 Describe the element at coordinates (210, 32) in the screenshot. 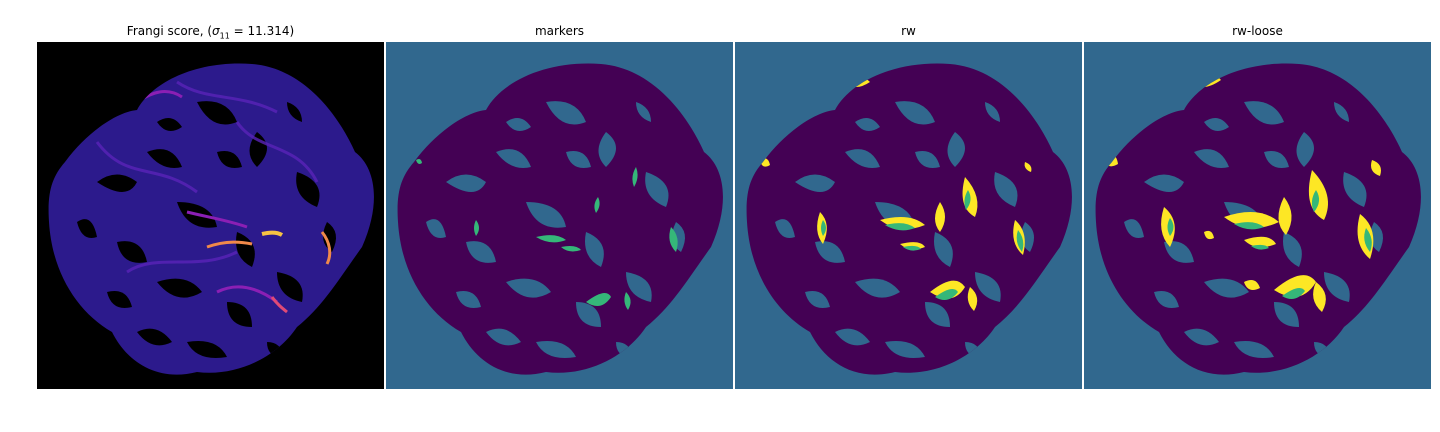

I see `frangi-title: Frangi score, (σ11 = 11.314)` at that location.